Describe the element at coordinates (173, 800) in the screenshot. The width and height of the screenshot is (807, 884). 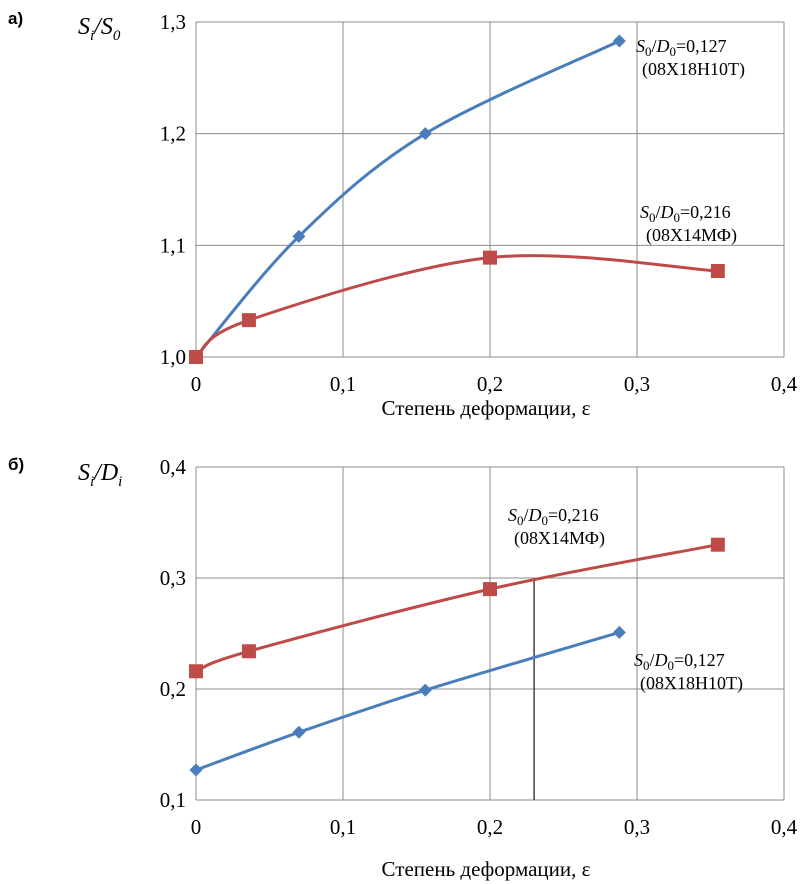
I see `y-tick-label: 0,1` at that location.